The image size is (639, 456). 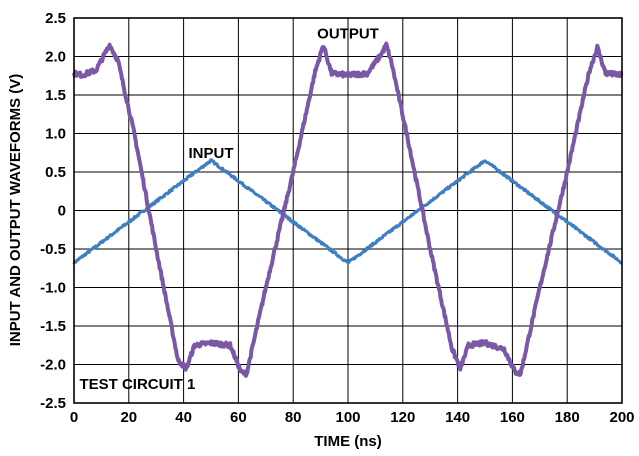 What do you see at coordinates (211, 153) in the screenshot?
I see `annotation-label: INPUT` at bounding box center [211, 153].